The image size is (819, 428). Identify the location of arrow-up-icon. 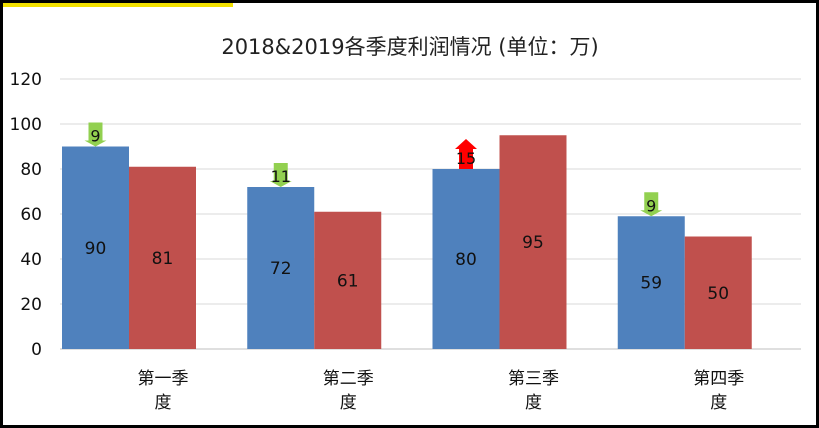
(466, 154).